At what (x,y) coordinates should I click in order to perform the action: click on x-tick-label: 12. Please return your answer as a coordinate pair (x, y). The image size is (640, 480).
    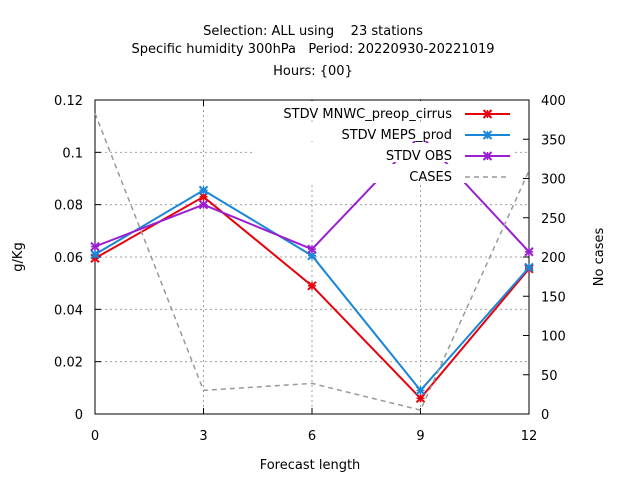
    Looking at the image, I should click on (529, 436).